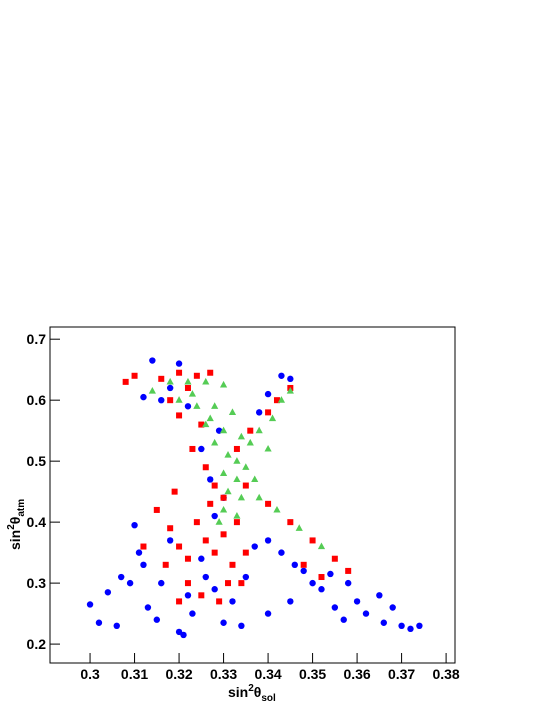 The image size is (545, 705). What do you see at coordinates (90, 674) in the screenshot?
I see `x-tick-label: 0.3` at bounding box center [90, 674].